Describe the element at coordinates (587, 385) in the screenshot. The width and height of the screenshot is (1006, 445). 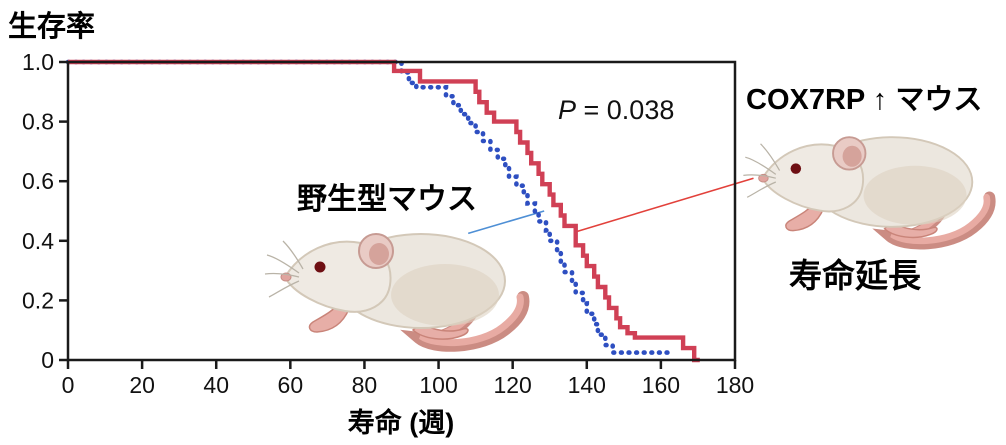
I see `x-tick-label: 140` at that location.